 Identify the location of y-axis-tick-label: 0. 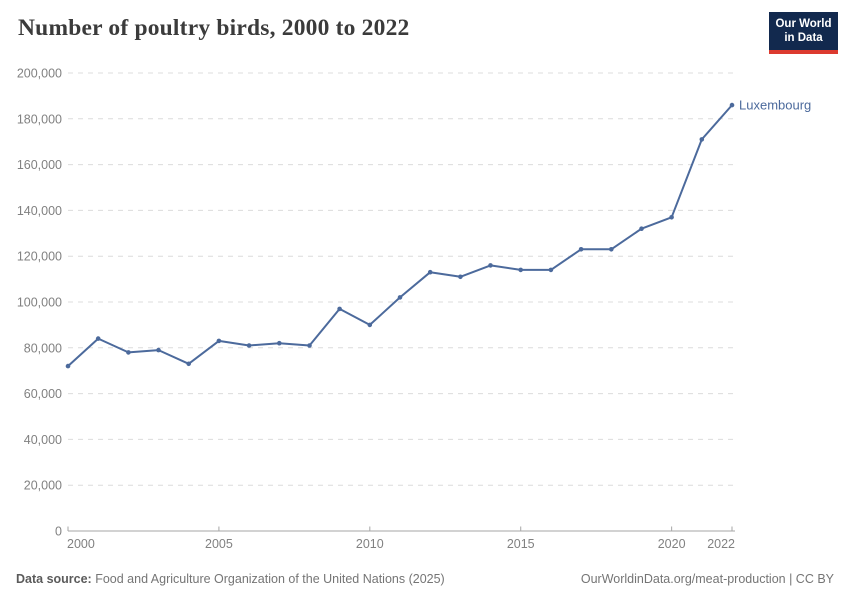
(58, 532).